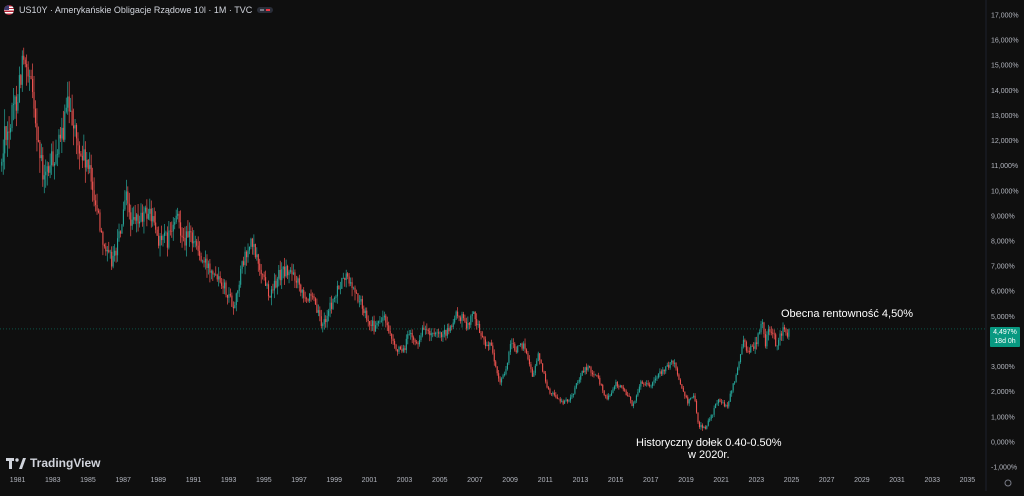  Describe the element at coordinates (265, 10) in the screenshot. I see `market-status-icon` at that location.